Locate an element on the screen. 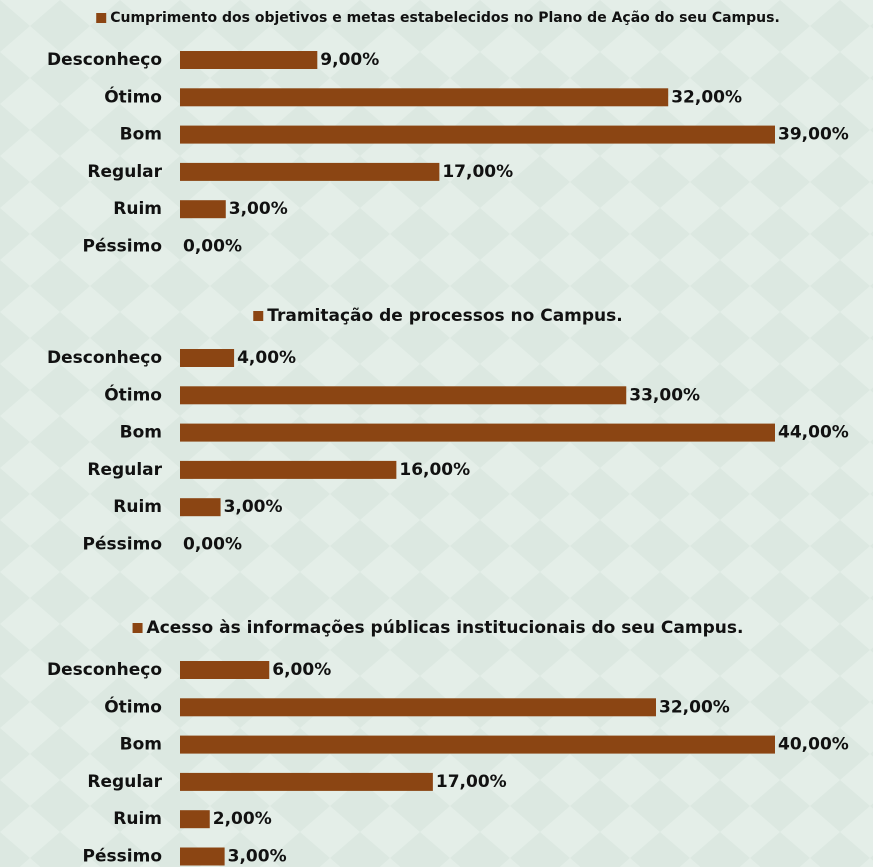 This screenshot has width=873, height=867. legend-label: Tramitação de processos no Campus. is located at coordinates (445, 316).